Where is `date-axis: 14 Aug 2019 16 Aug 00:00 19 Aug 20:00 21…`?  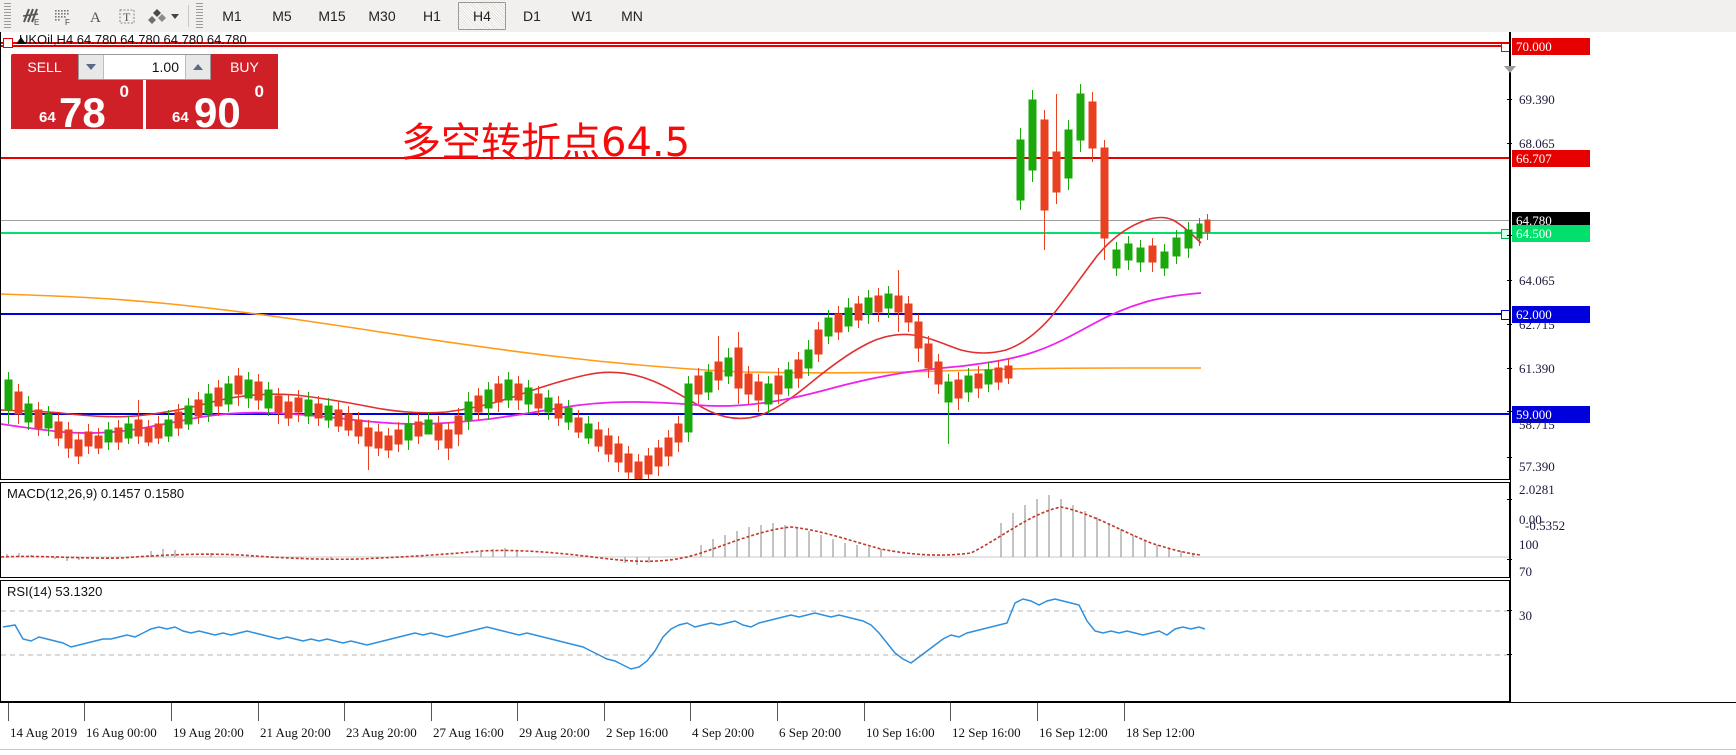 date-axis: 14 Aug 2019 16 Aug 00:00 19 Aug 20:00 21… is located at coordinates (868, 728).